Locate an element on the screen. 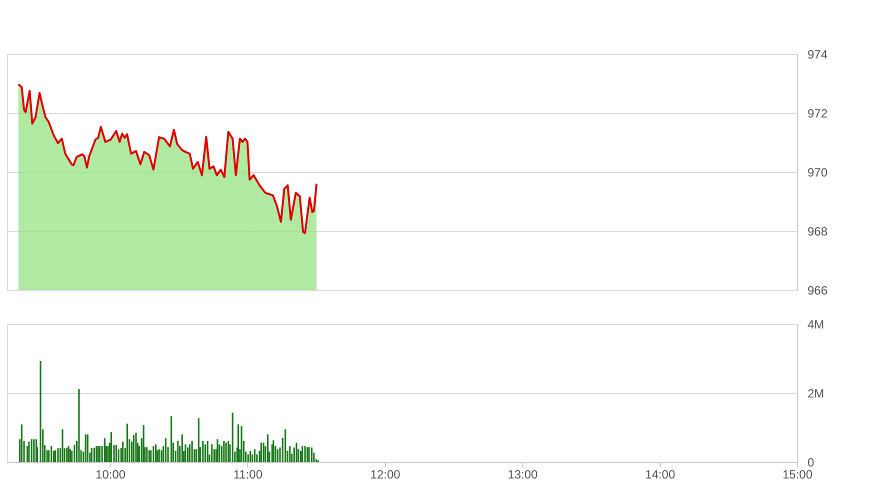 The width and height of the screenshot is (869, 488). x-tick-label: 14:00 is located at coordinates (660, 475).